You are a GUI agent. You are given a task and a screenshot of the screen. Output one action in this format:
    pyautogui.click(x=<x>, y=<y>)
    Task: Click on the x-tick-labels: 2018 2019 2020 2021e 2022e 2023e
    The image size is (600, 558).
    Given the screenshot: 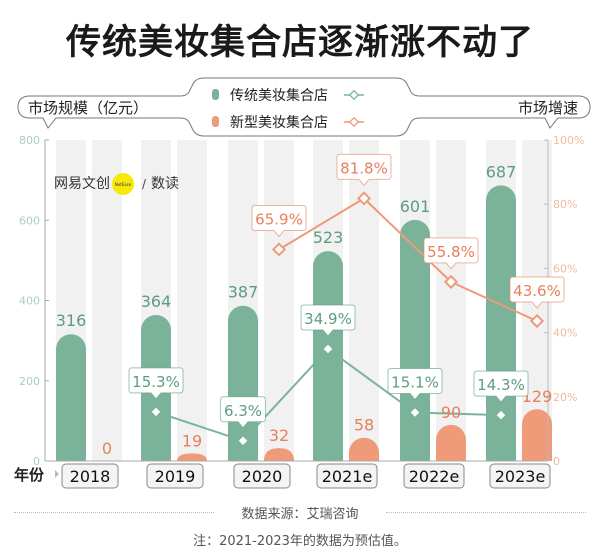 What is the action you would take?
    pyautogui.click(x=306, y=476)
    